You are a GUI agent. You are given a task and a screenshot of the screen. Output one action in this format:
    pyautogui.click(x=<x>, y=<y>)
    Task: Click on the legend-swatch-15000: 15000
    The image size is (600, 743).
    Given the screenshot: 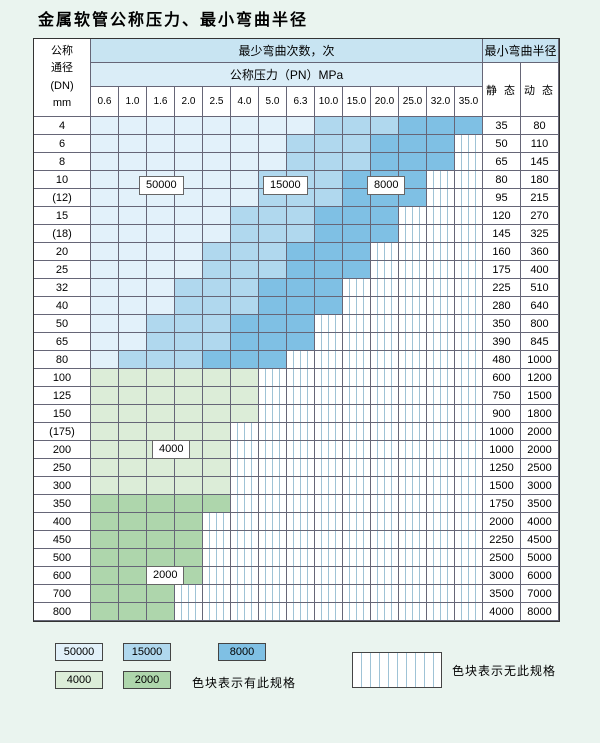 What is the action you would take?
    pyautogui.click(x=147, y=652)
    